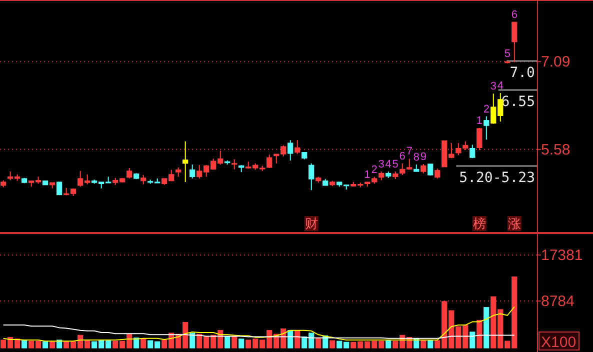 Image resolution: width=593 pixels, height=352 pixels. Describe the element at coordinates (423, 156) in the screenshot. I see `text: 9` at that location.